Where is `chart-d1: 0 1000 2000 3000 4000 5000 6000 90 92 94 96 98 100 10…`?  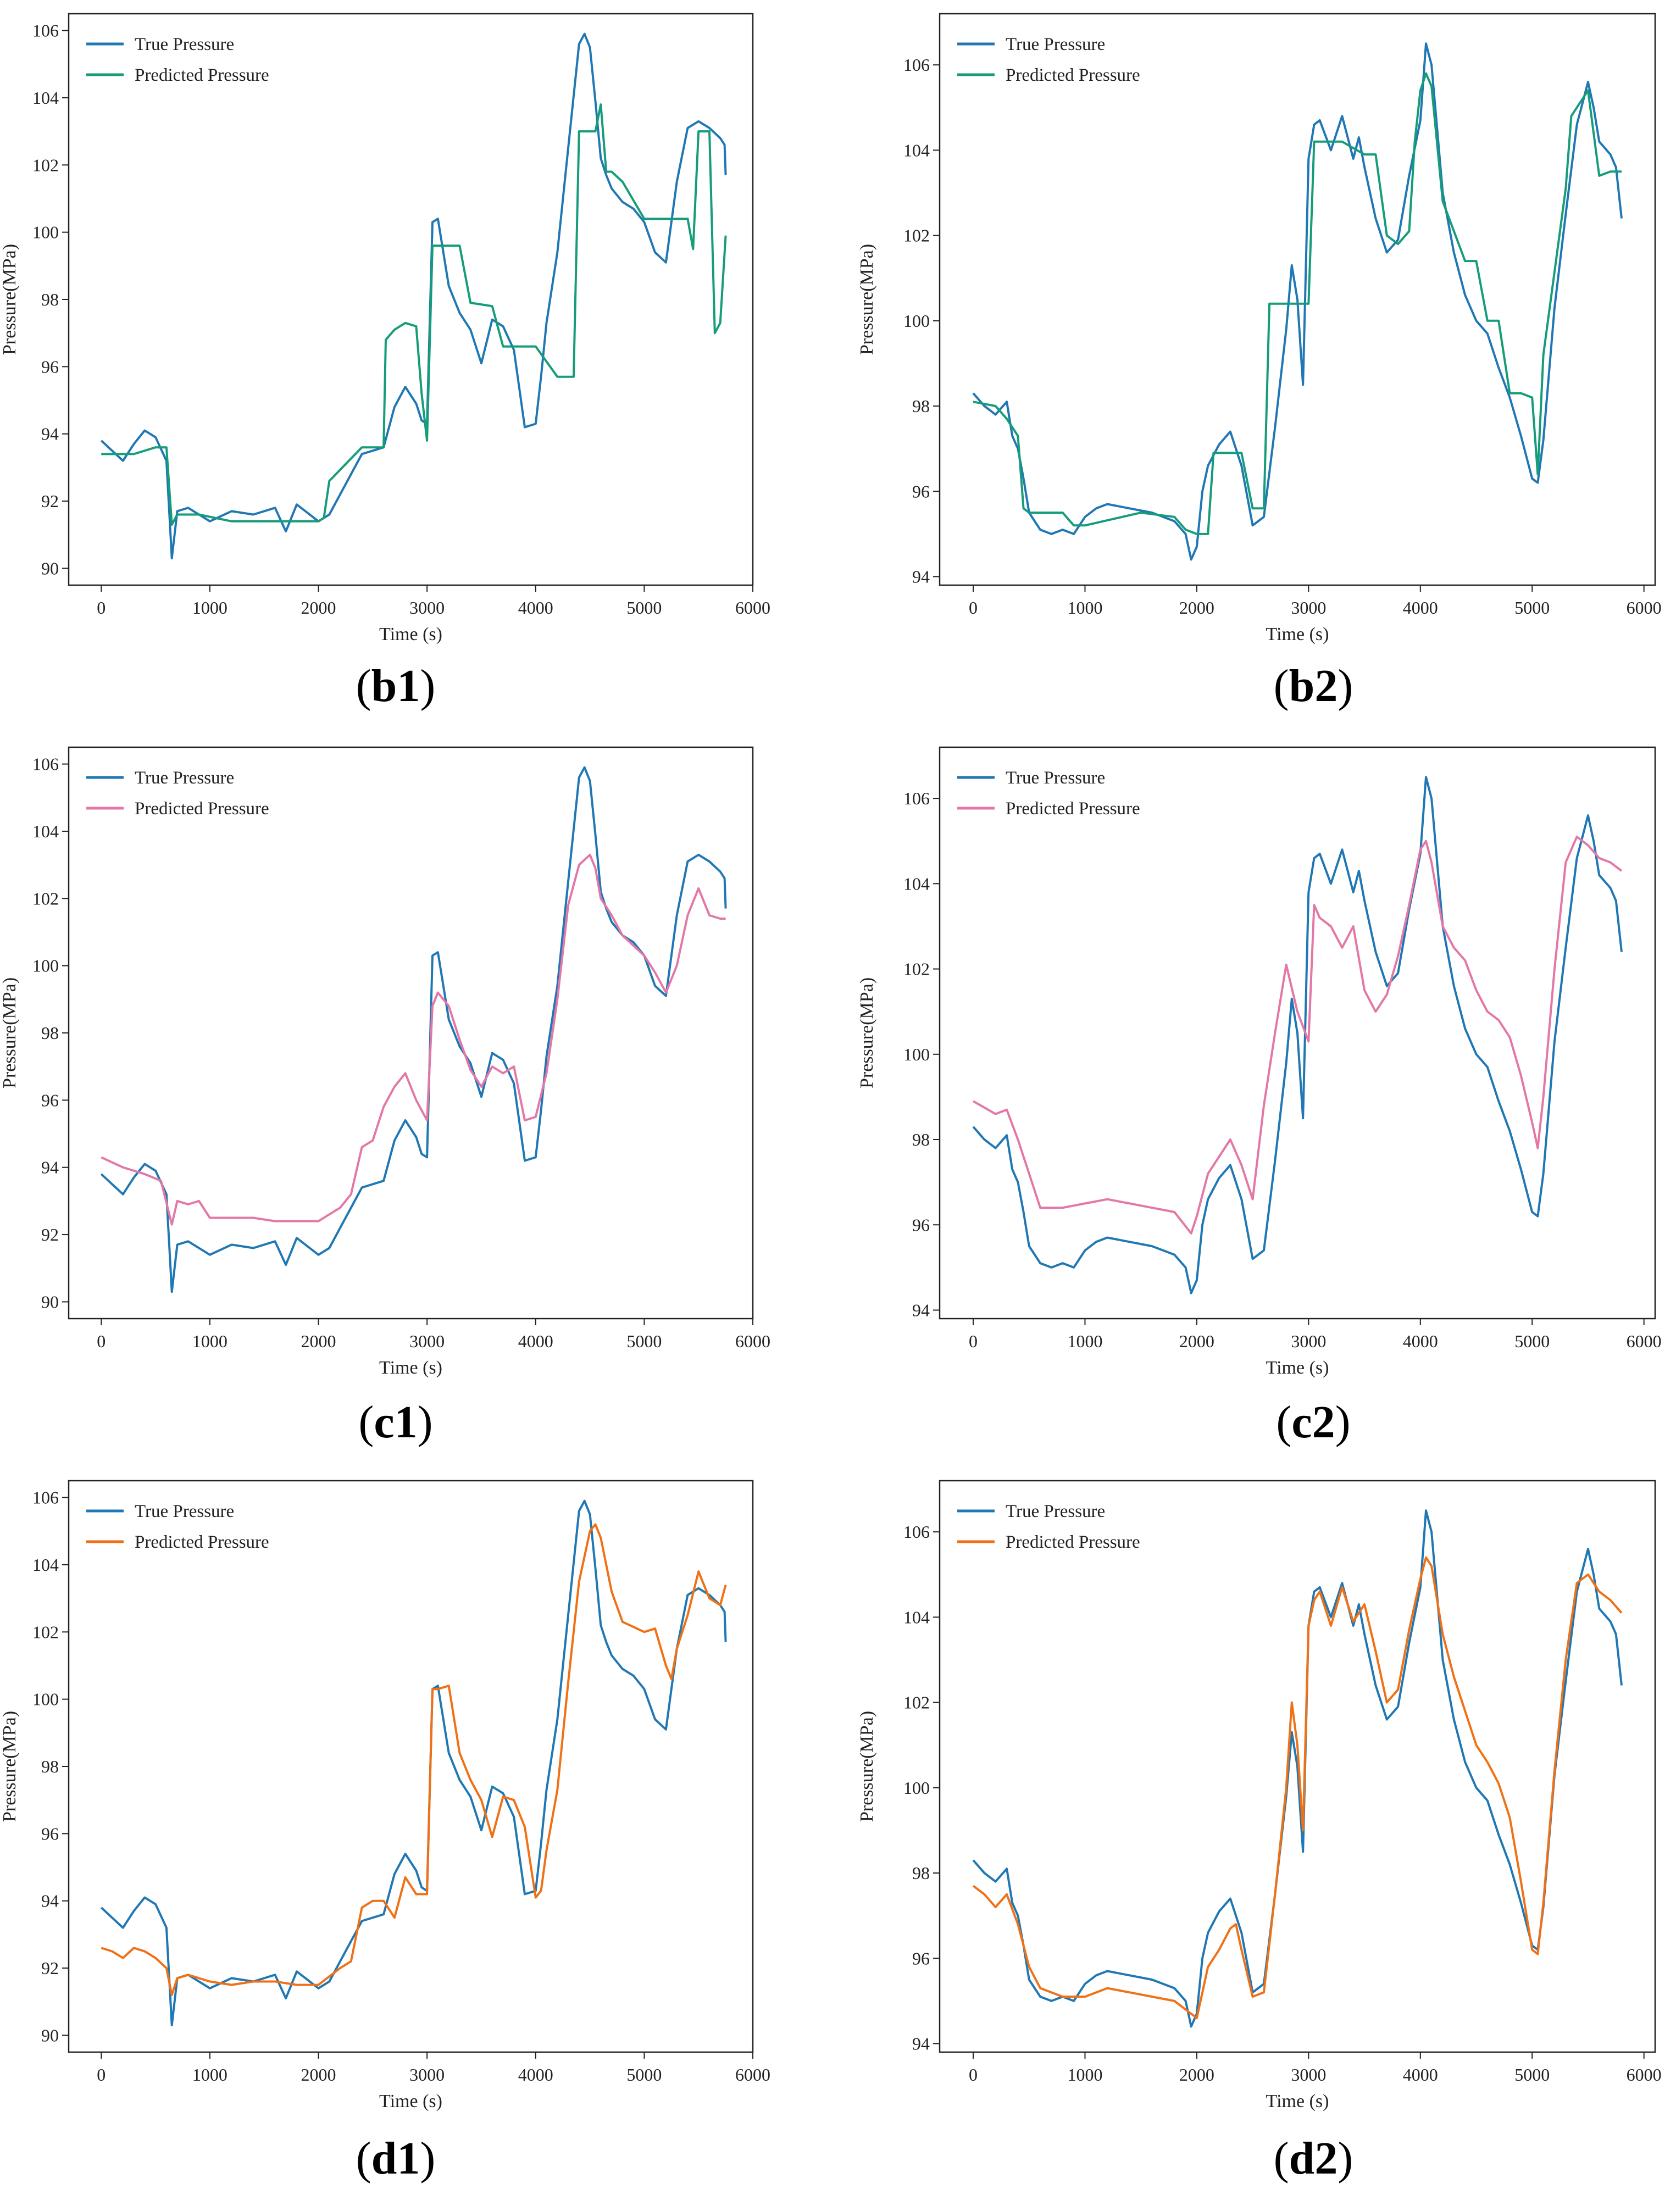 chart-d1: 0 1000 2000 3000 4000 5000 6000 90 92 94 96 98 100 10… is located at coordinates (385, 1795).